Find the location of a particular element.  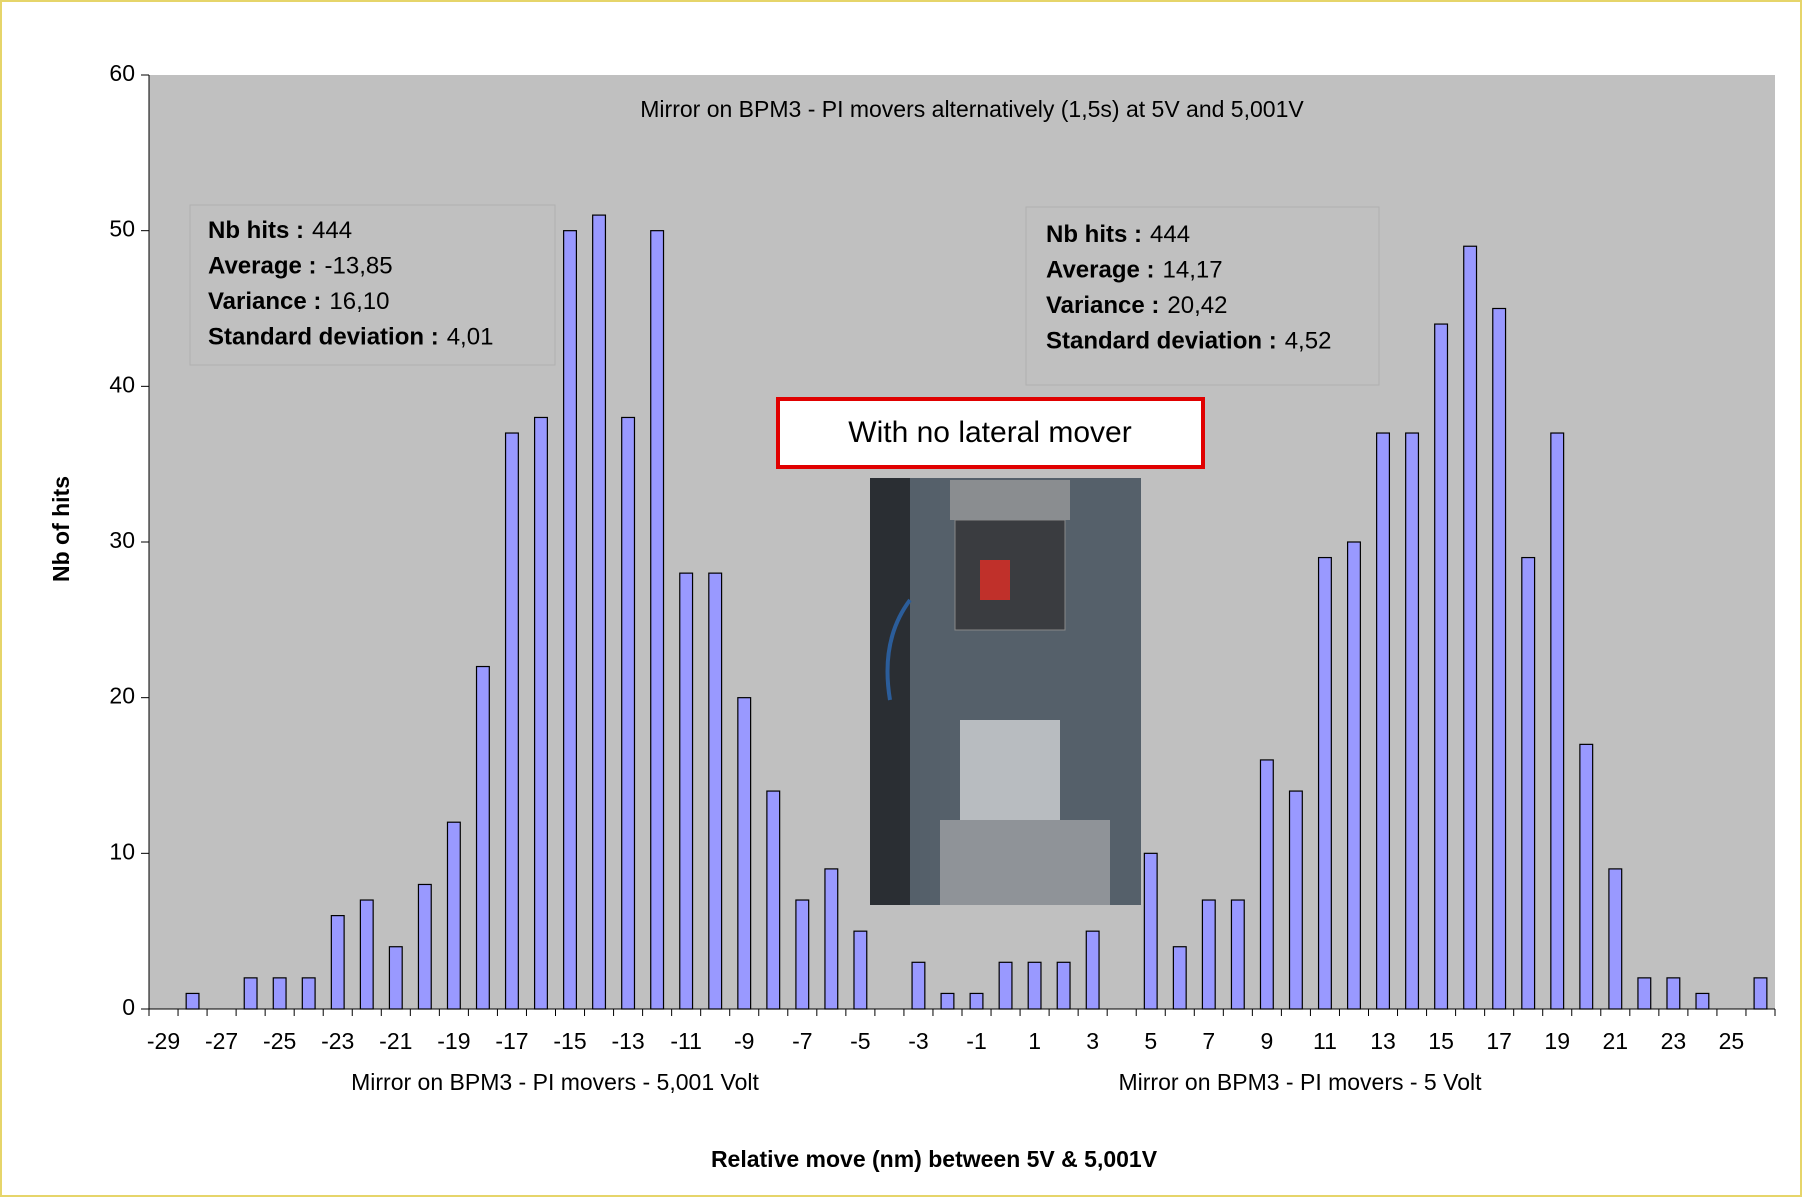

x-tick-label: 9 is located at coordinates (1266, 1041).